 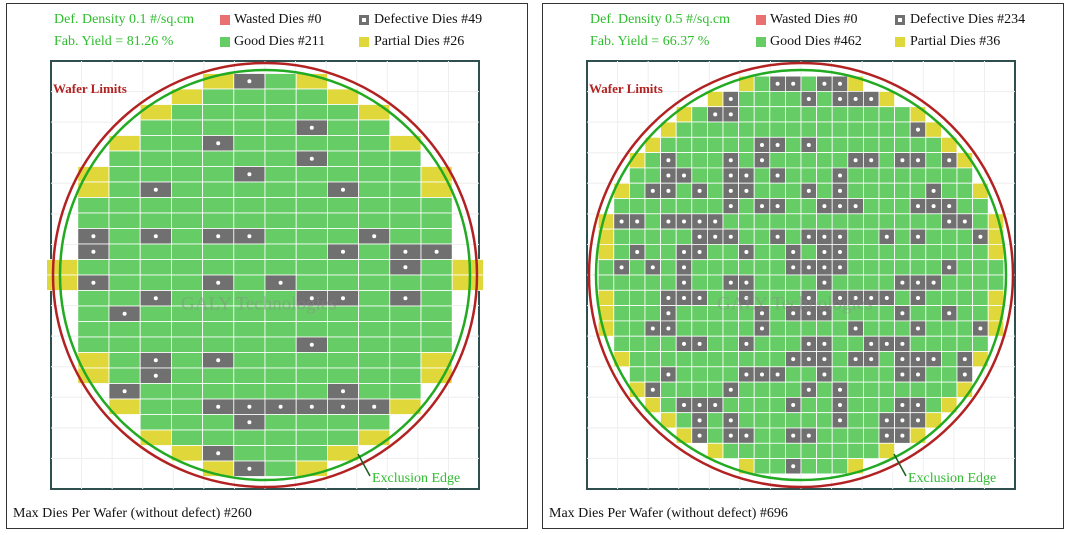 I want to click on defect-density: Def. Density 0.5 #/sq.cm, so click(x=660, y=19).